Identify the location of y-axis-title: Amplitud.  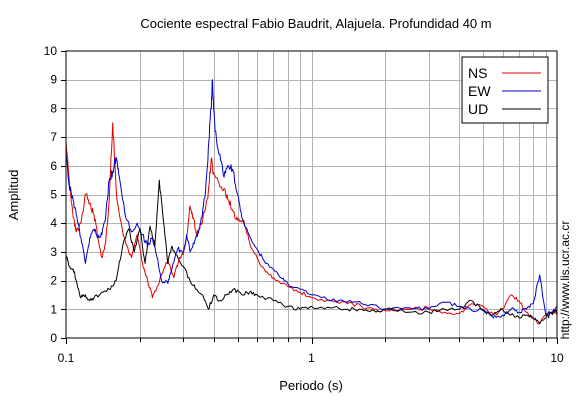
(13, 195).